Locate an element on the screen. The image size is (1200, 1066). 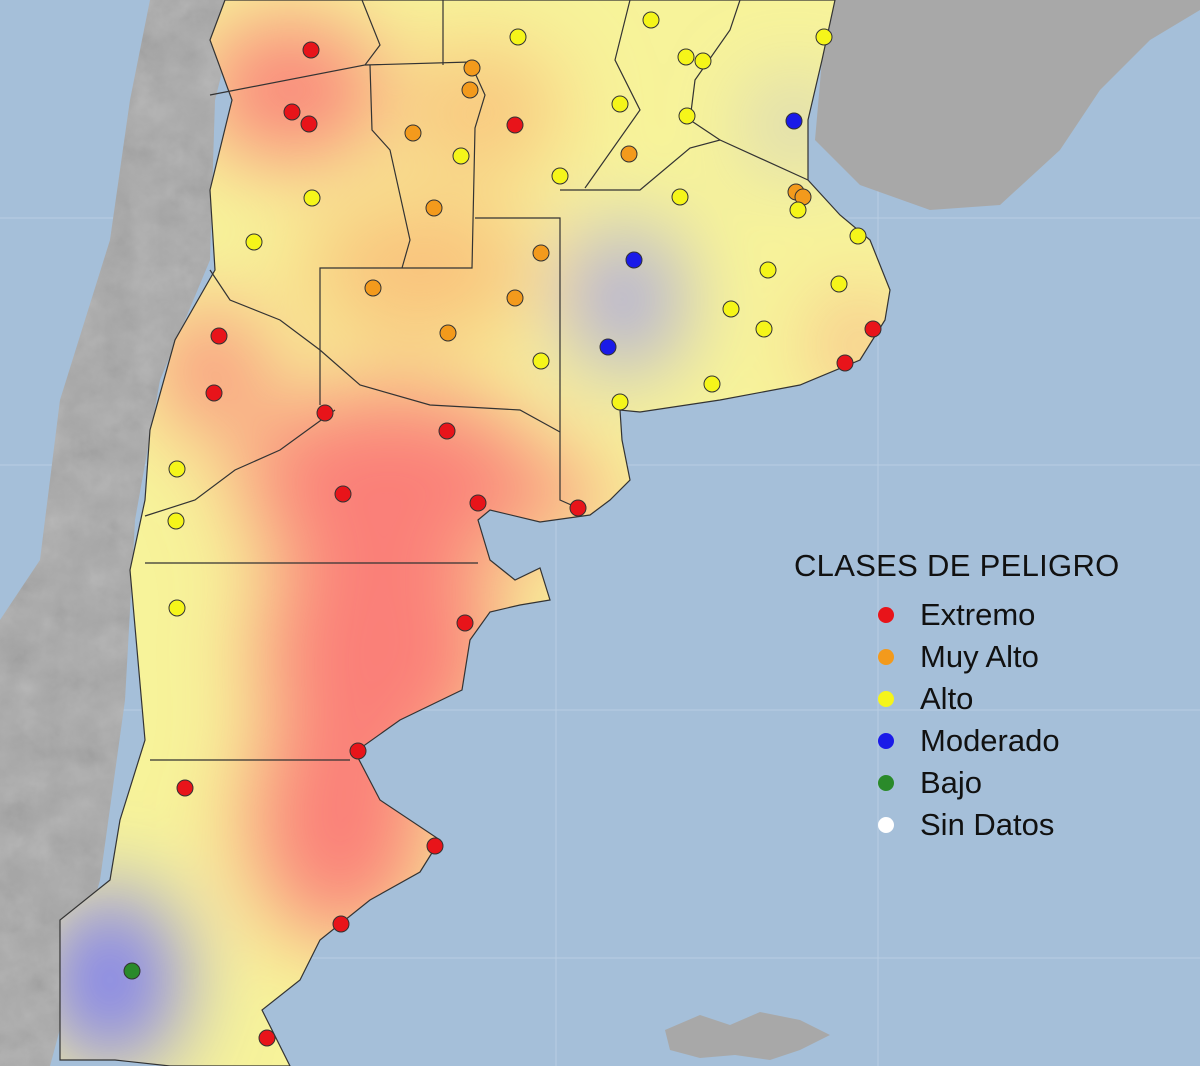
uruguay-land is located at coordinates (1007, 105).